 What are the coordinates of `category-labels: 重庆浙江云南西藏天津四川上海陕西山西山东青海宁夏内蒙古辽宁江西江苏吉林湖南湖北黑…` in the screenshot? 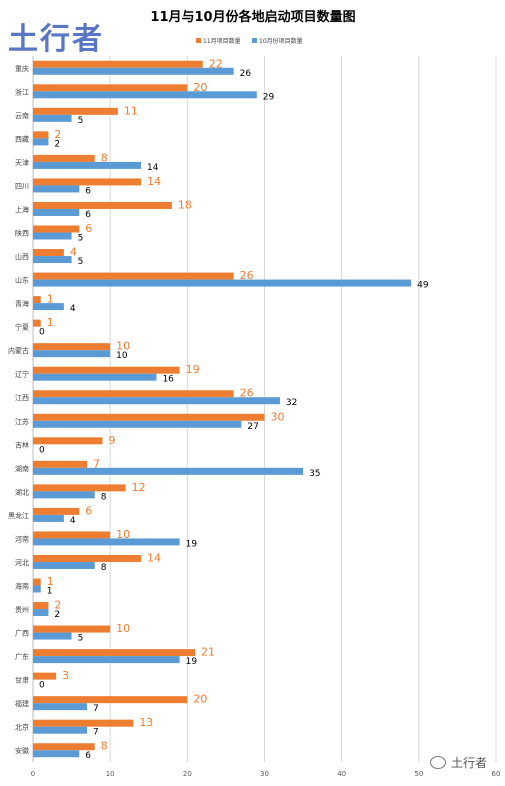 It's located at (18, 409).